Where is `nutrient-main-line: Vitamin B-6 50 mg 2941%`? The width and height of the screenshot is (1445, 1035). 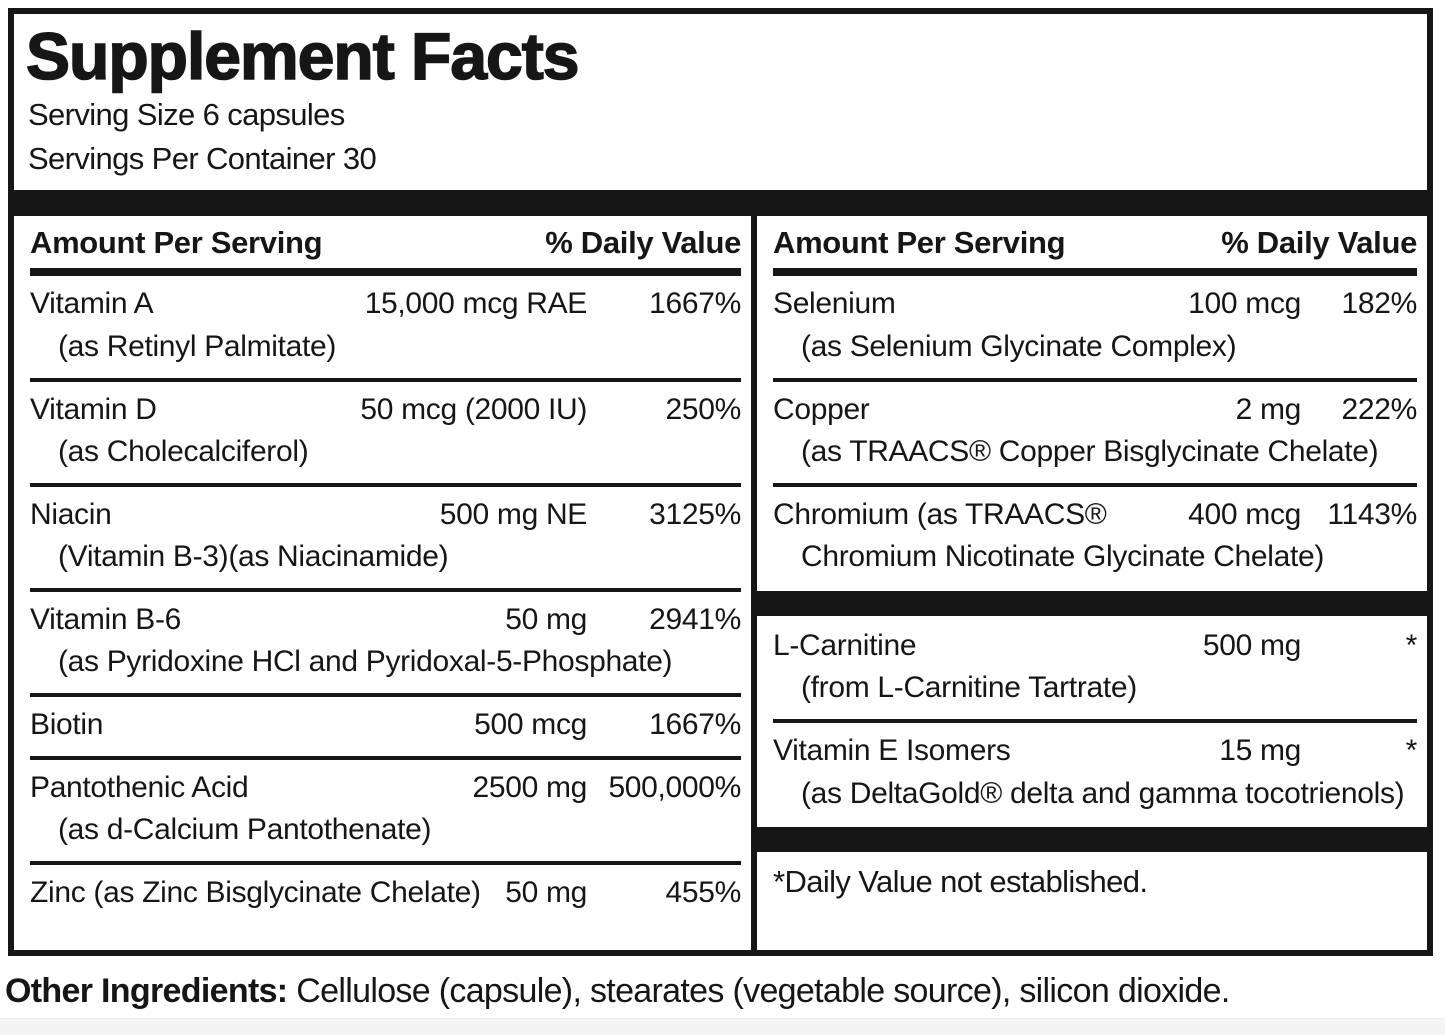 nutrient-main-line: Vitamin B-6 50 mg 2941% is located at coordinates (385, 620).